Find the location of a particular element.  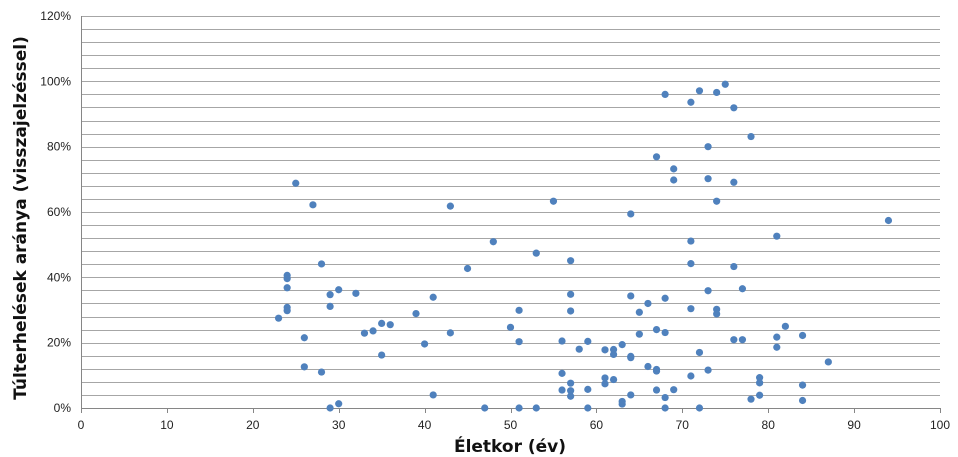

y-tick-label: 60% is located at coordinates (59, 212).